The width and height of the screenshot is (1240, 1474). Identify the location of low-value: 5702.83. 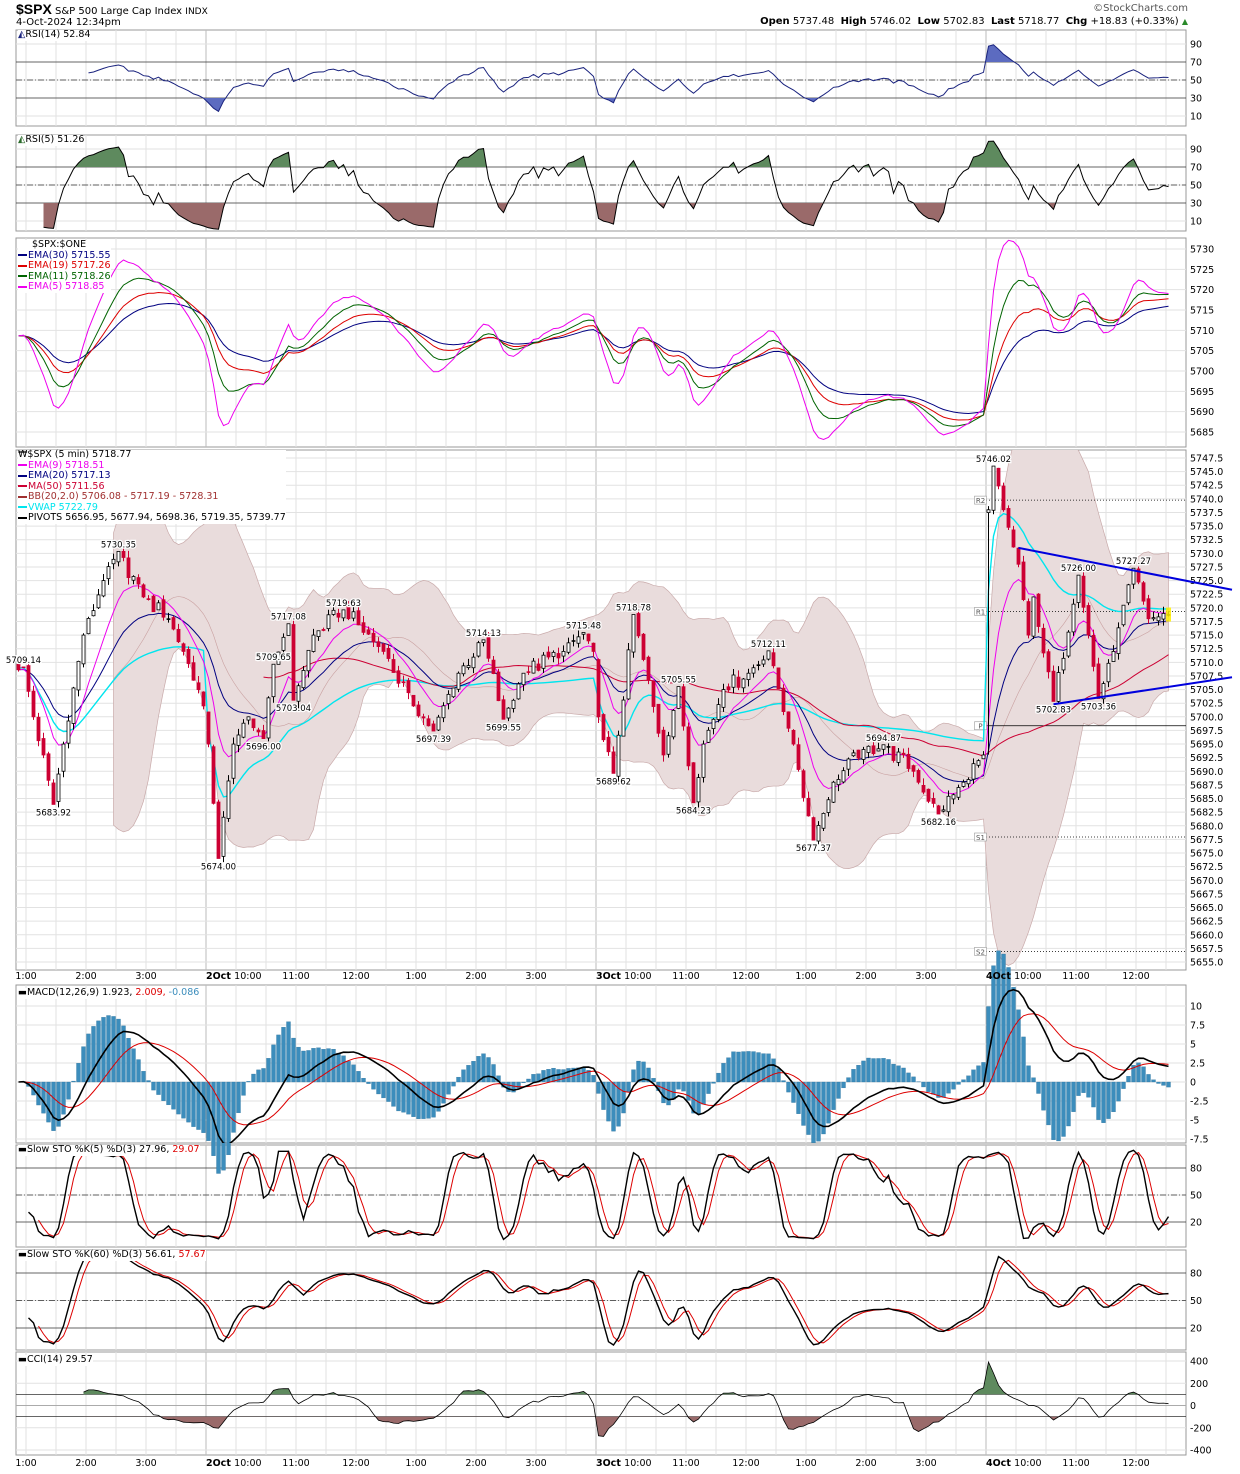
(964, 21).